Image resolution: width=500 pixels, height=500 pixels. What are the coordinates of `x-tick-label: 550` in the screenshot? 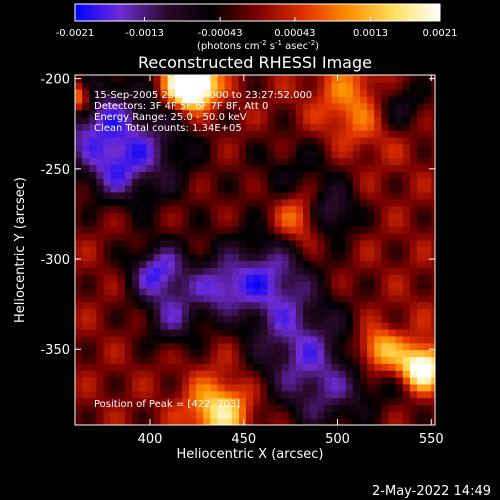 It's located at (431, 439).